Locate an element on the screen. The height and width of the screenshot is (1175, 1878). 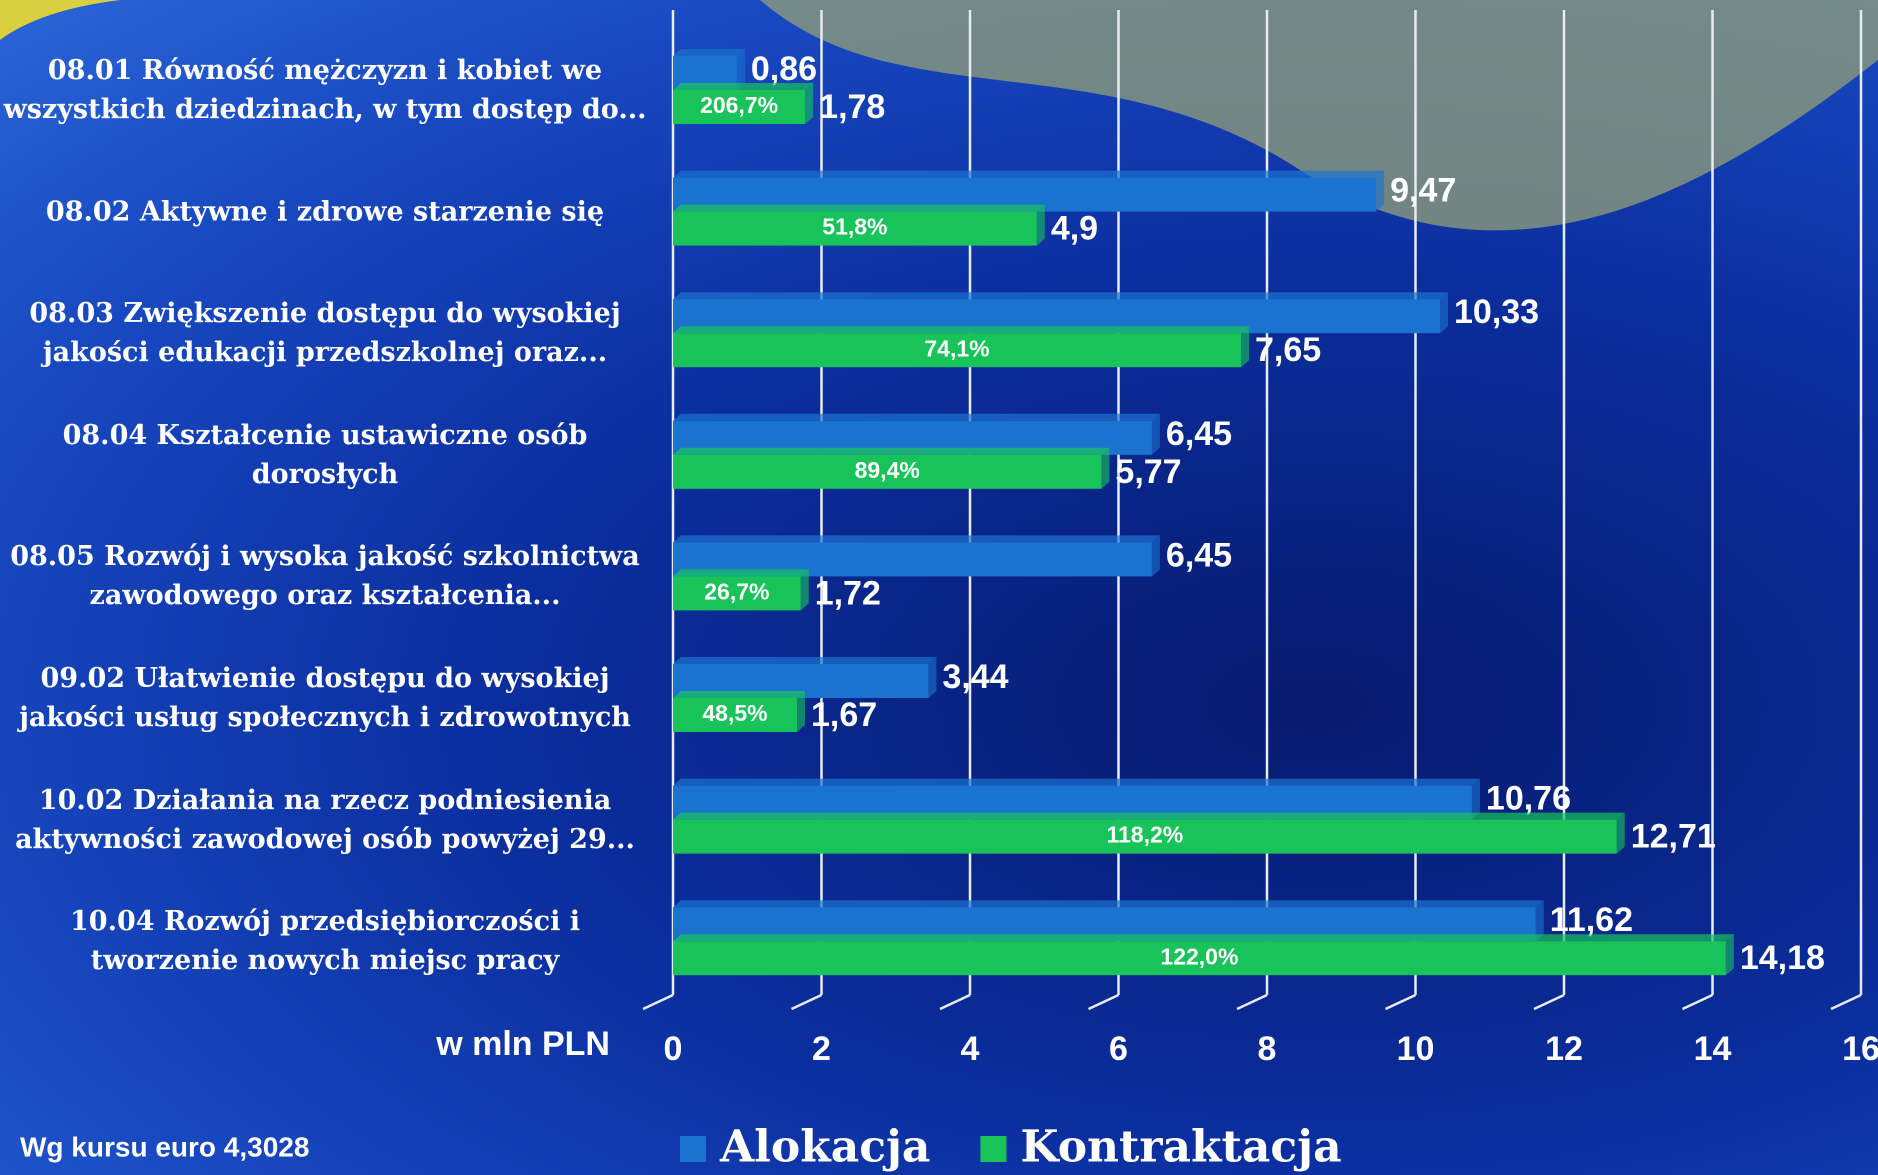
value-label: 12,71 is located at coordinates (1673, 837).